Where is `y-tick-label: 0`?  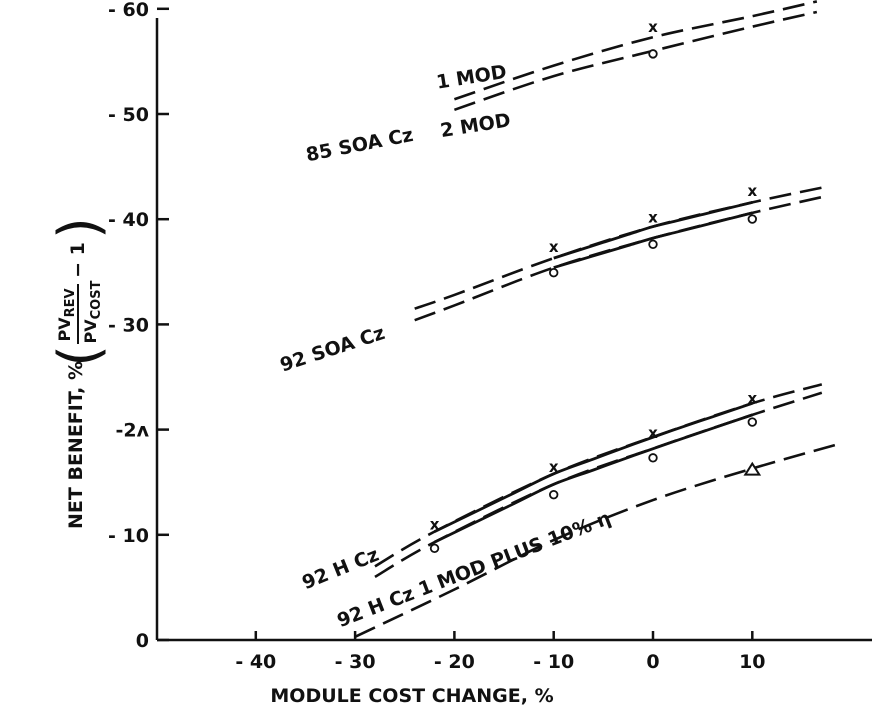 y-tick-label: 0 is located at coordinates (142, 641).